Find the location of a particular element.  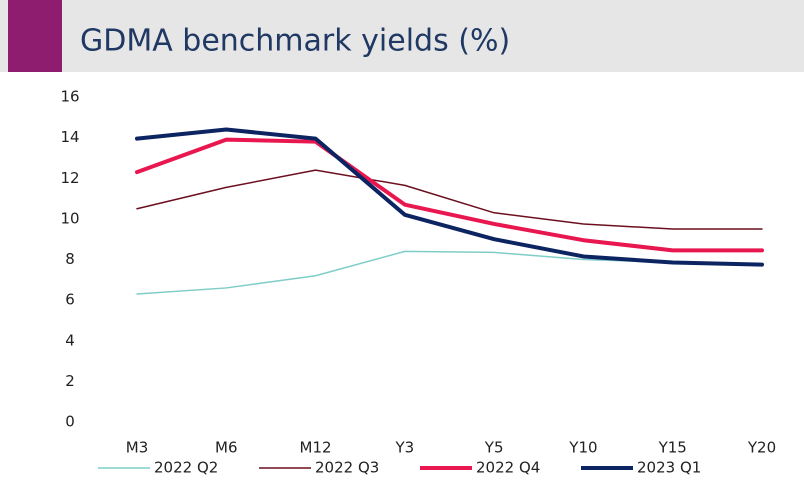

y-tick-label: 12 is located at coordinates (69, 178).